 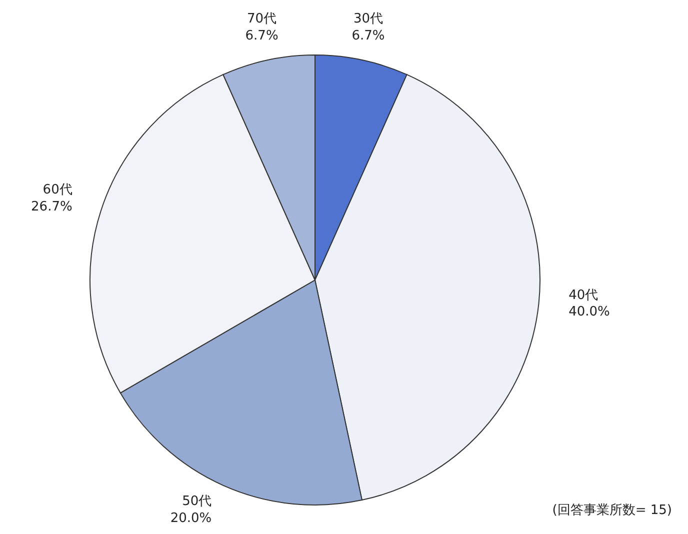 What do you see at coordinates (612, 510) in the screenshot?
I see `text: (回答事業所数= 15)` at bounding box center [612, 510].